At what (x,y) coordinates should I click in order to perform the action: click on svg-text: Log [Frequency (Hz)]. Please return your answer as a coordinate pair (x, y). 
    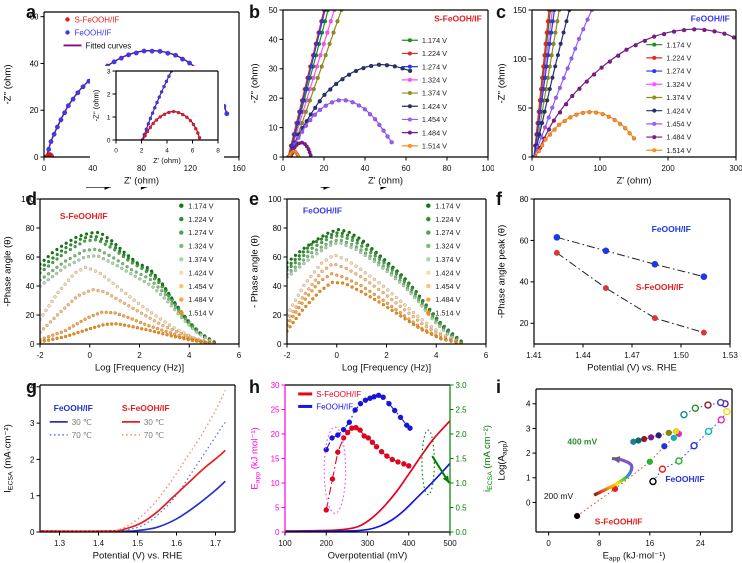
    Looking at the image, I should click on (139, 368).